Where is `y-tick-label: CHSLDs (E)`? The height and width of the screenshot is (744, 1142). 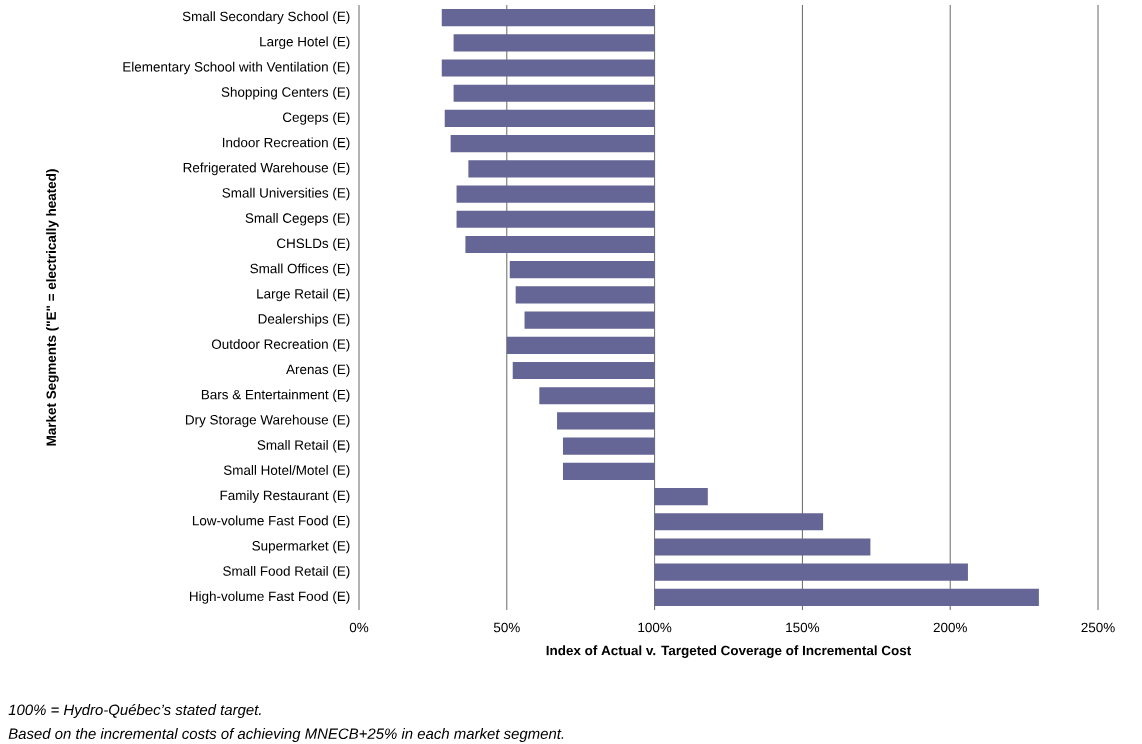 y-tick-label: CHSLDs (E) is located at coordinates (313, 244).